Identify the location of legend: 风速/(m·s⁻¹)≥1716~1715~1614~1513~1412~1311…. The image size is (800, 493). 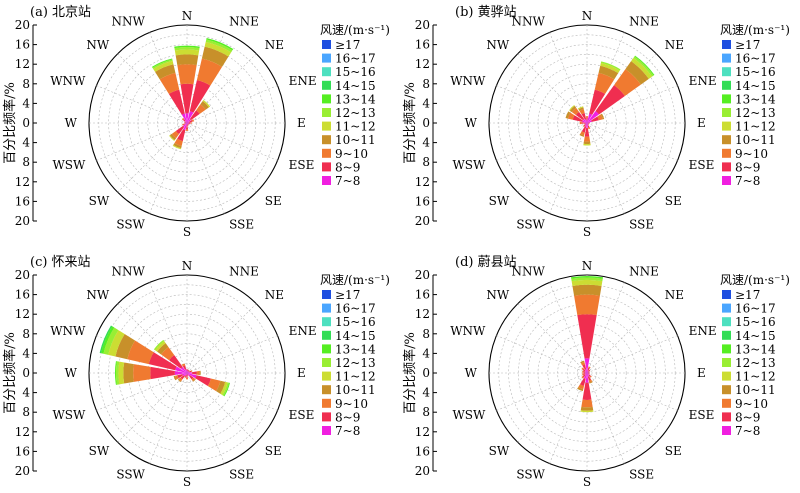
(355, 355).